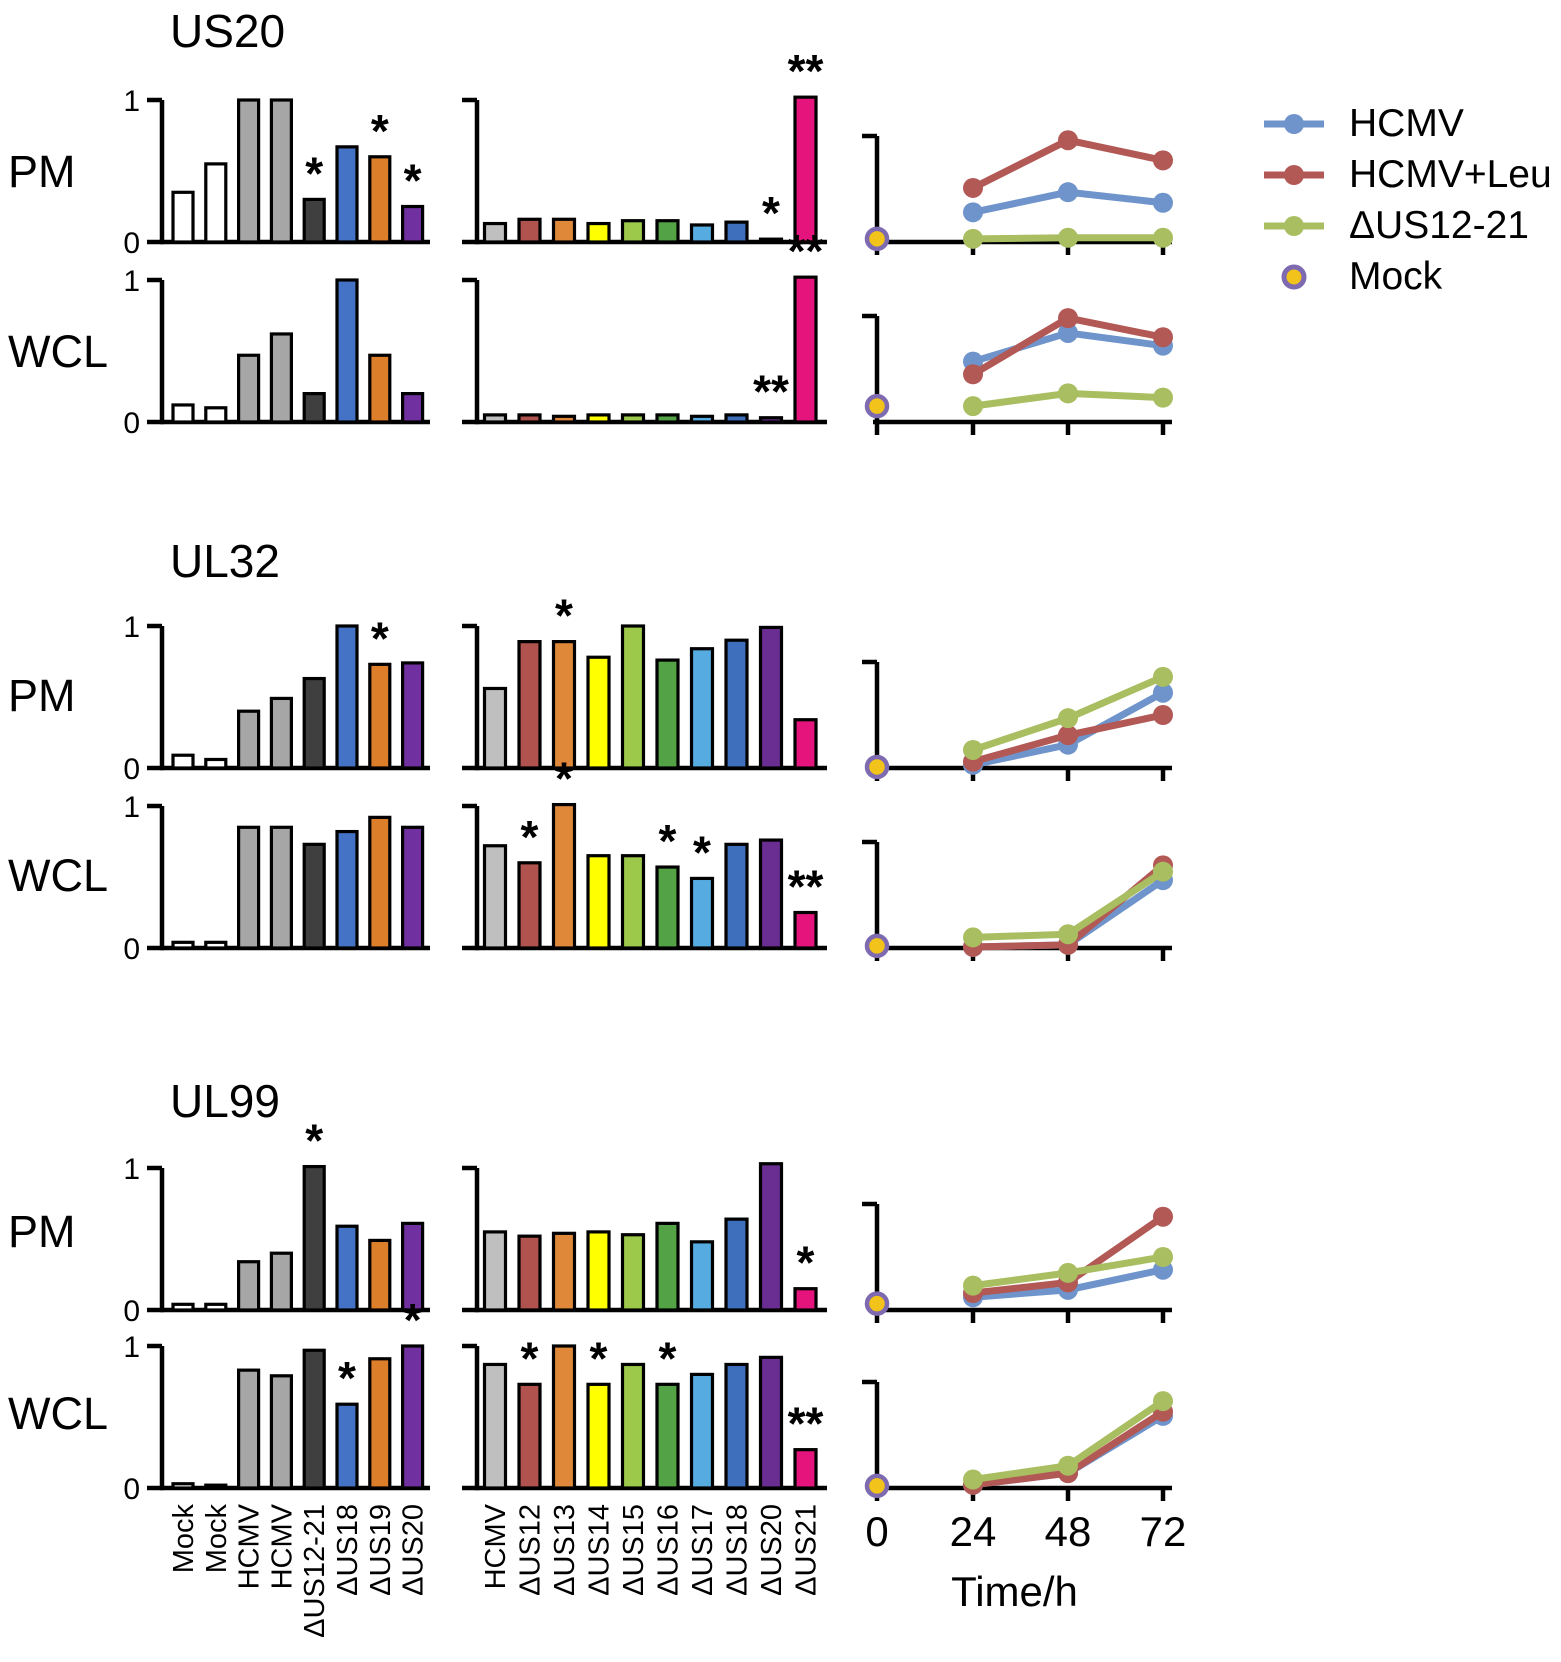  What do you see at coordinates (1294, 225) in the screenshot?
I see `dus12-21-line-marker-icon` at bounding box center [1294, 225].